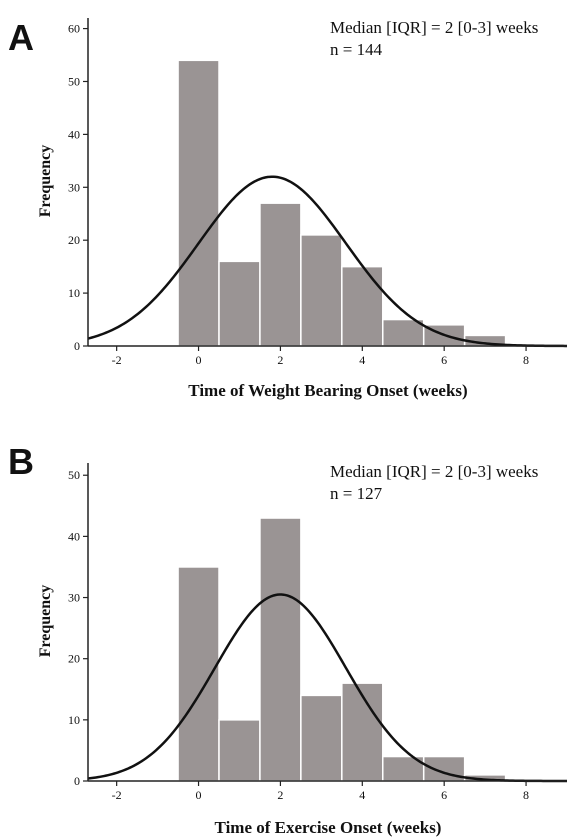 The width and height of the screenshot is (579, 839). Describe the element at coordinates (77, 346) in the screenshot. I see `panel-a-y-tick-label: 0` at that location.